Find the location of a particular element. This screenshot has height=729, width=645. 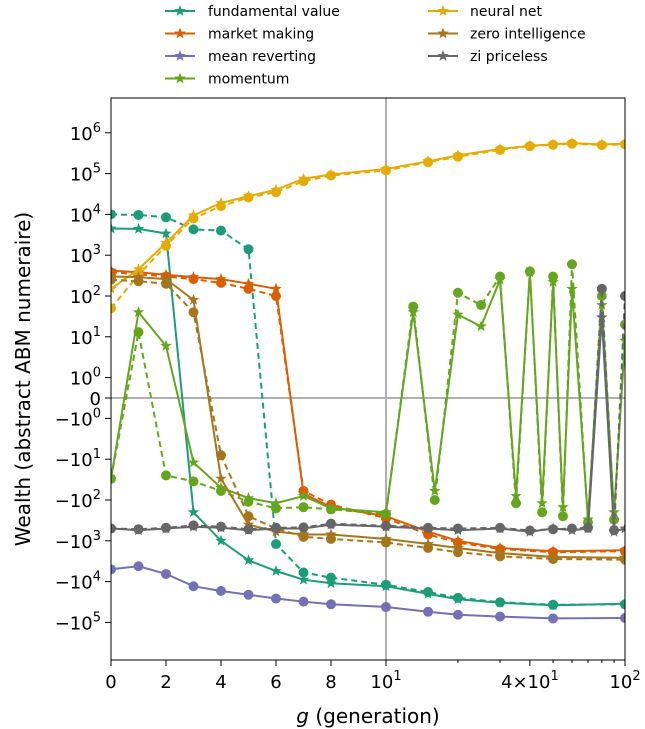

legend-item-fundamental-value: fundamental value is located at coordinates (252, 12).